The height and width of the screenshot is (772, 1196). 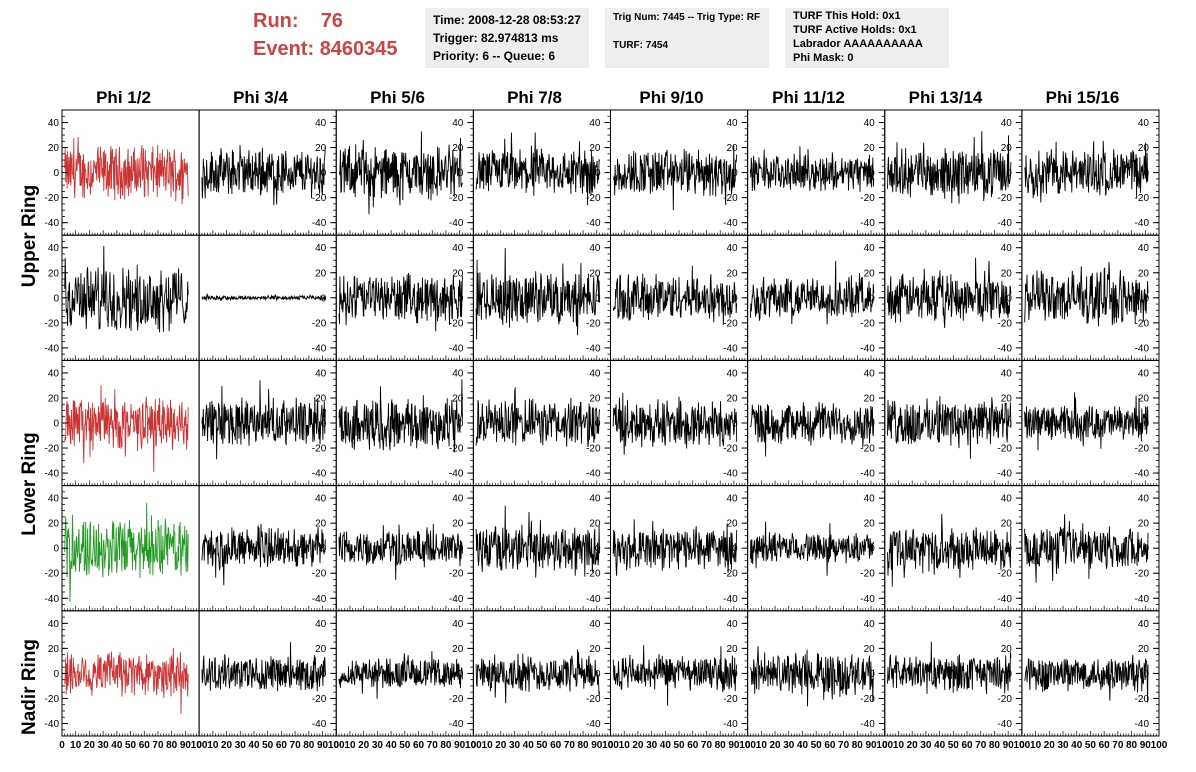 I want to click on column-header-phi-15-16: Phi 15/16, so click(x=1082, y=97).